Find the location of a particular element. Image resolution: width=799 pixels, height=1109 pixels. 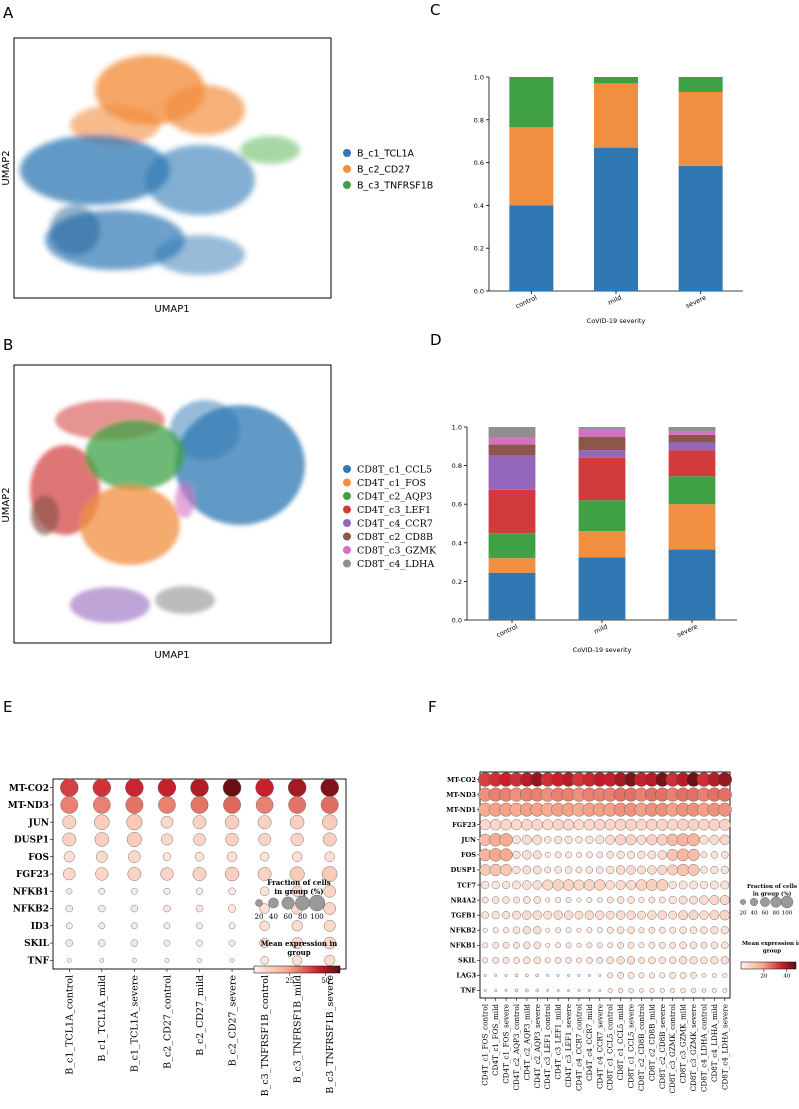

gene-label: FOS is located at coordinates (468, 855).